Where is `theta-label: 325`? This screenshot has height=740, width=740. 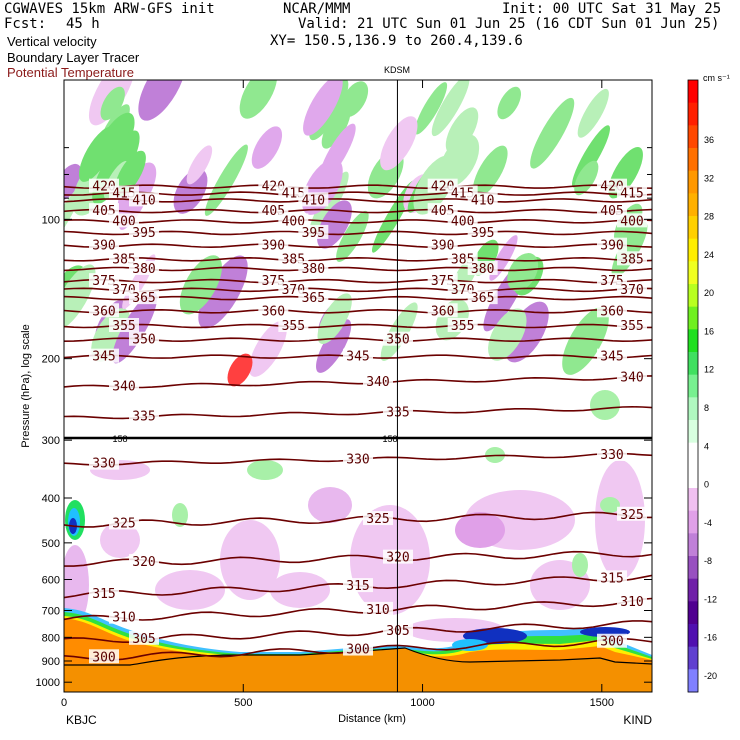 theta-label: 325 is located at coordinates (377, 519).